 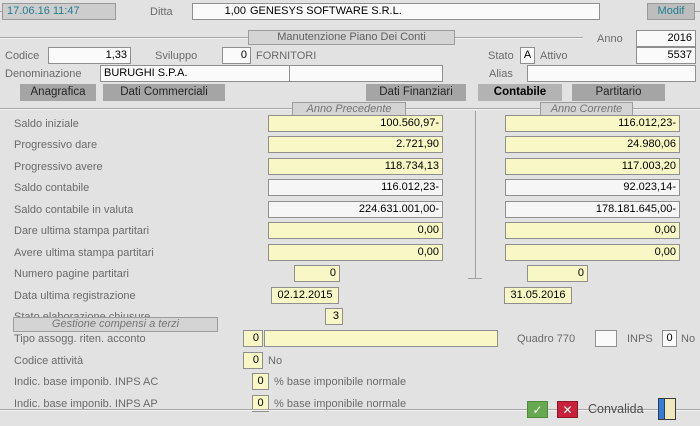 I want to click on convalida-label: Convalida, so click(x=616, y=409).